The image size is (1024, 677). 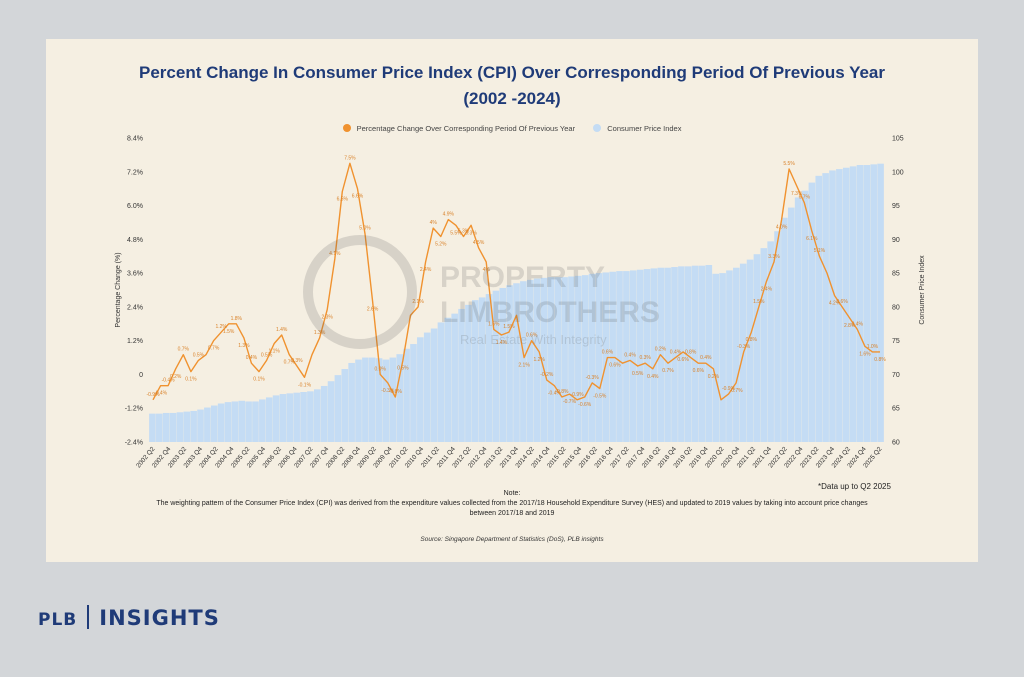 I want to click on line-data-label: 0.3%, so click(x=297, y=361).